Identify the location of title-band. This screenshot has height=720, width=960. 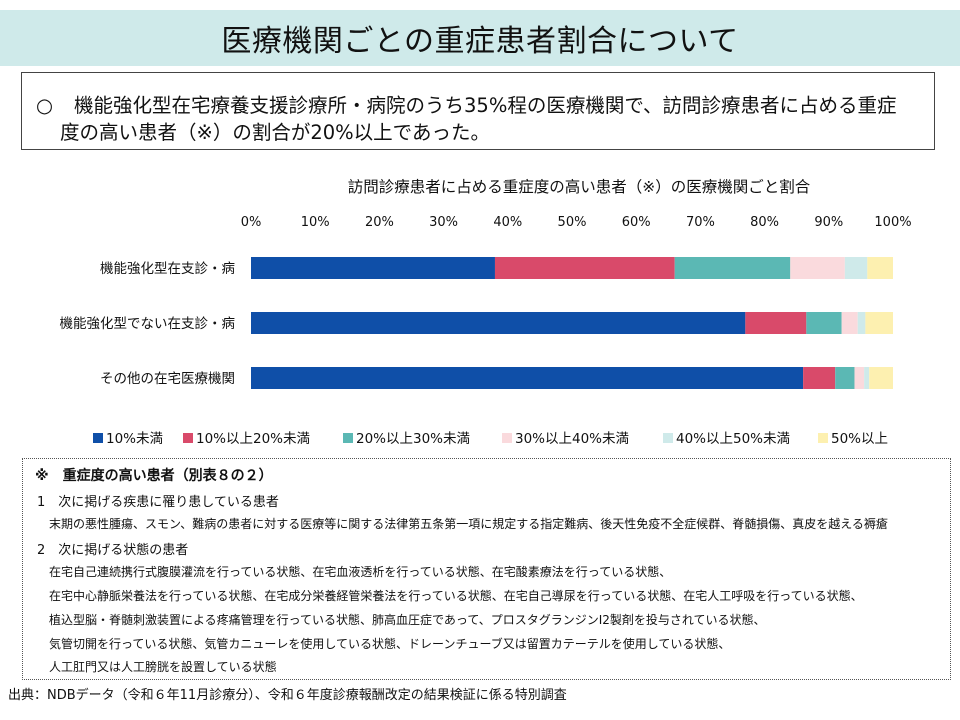
(480, 38).